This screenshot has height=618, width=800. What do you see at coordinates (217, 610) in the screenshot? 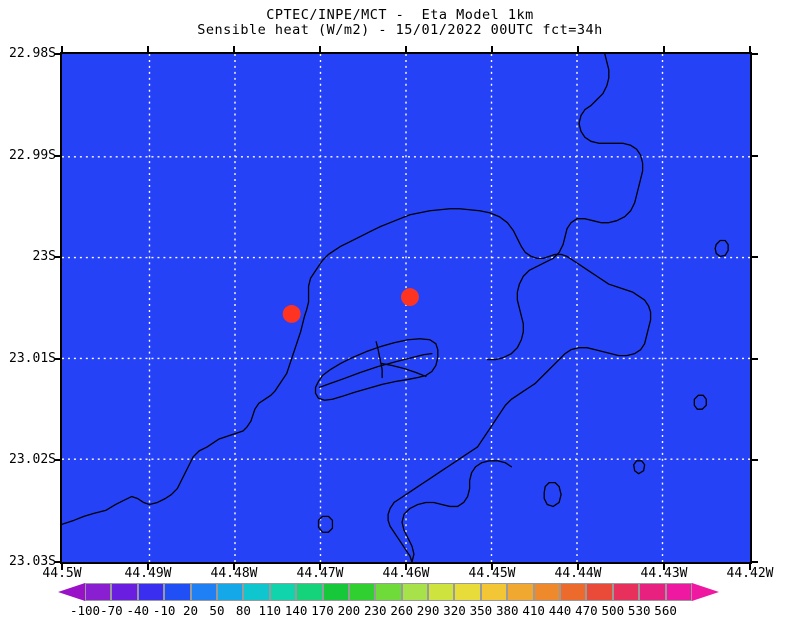
I see `colorbar-tick-label: 50` at bounding box center [217, 610].